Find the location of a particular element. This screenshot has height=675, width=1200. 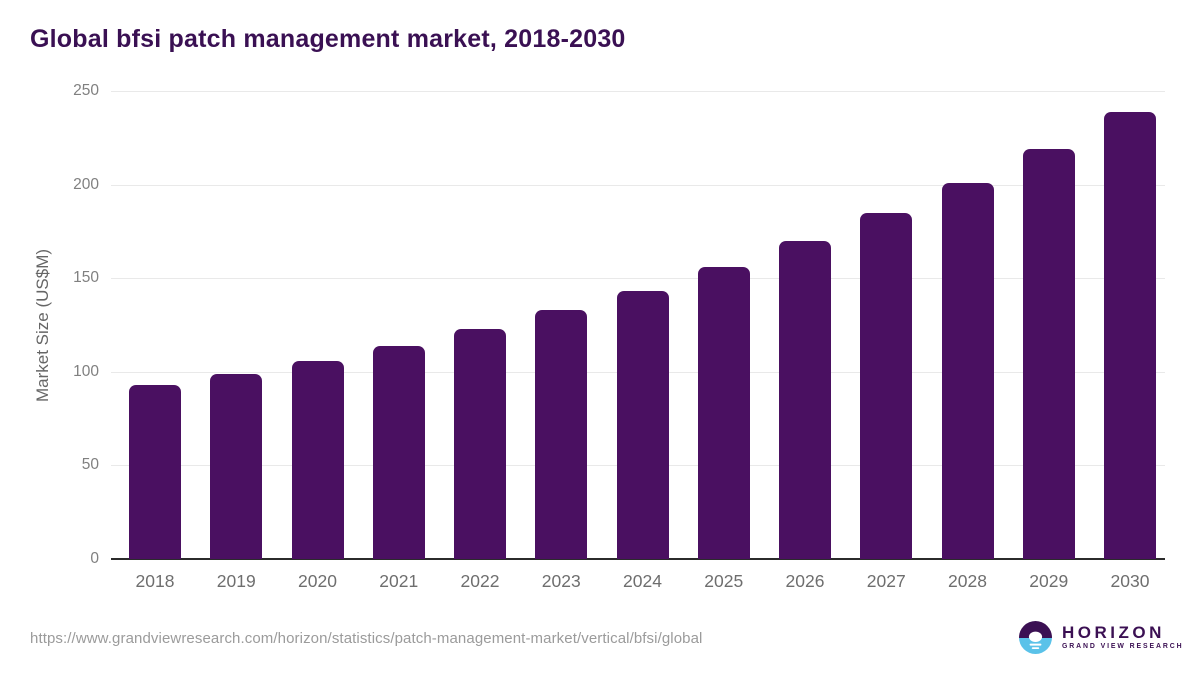

bar-2028 is located at coordinates (967, 370).